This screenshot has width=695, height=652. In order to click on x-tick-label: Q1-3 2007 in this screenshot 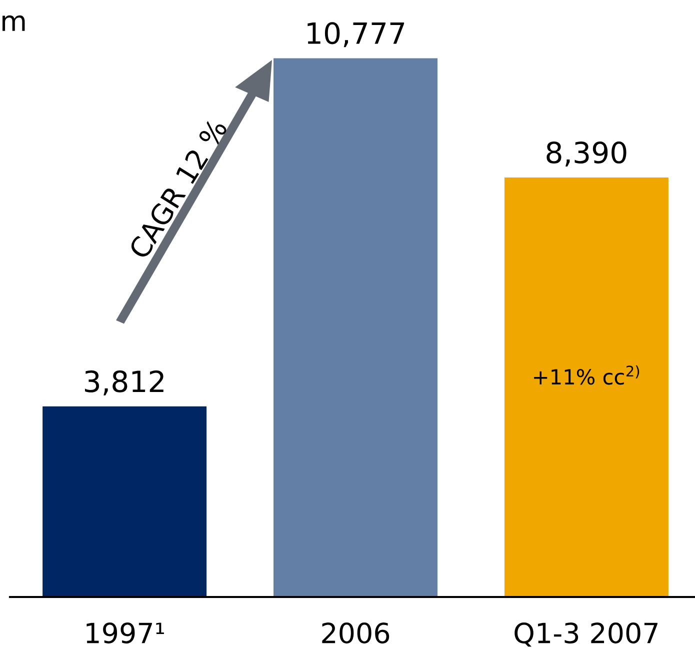, I will do `click(586, 634)`.